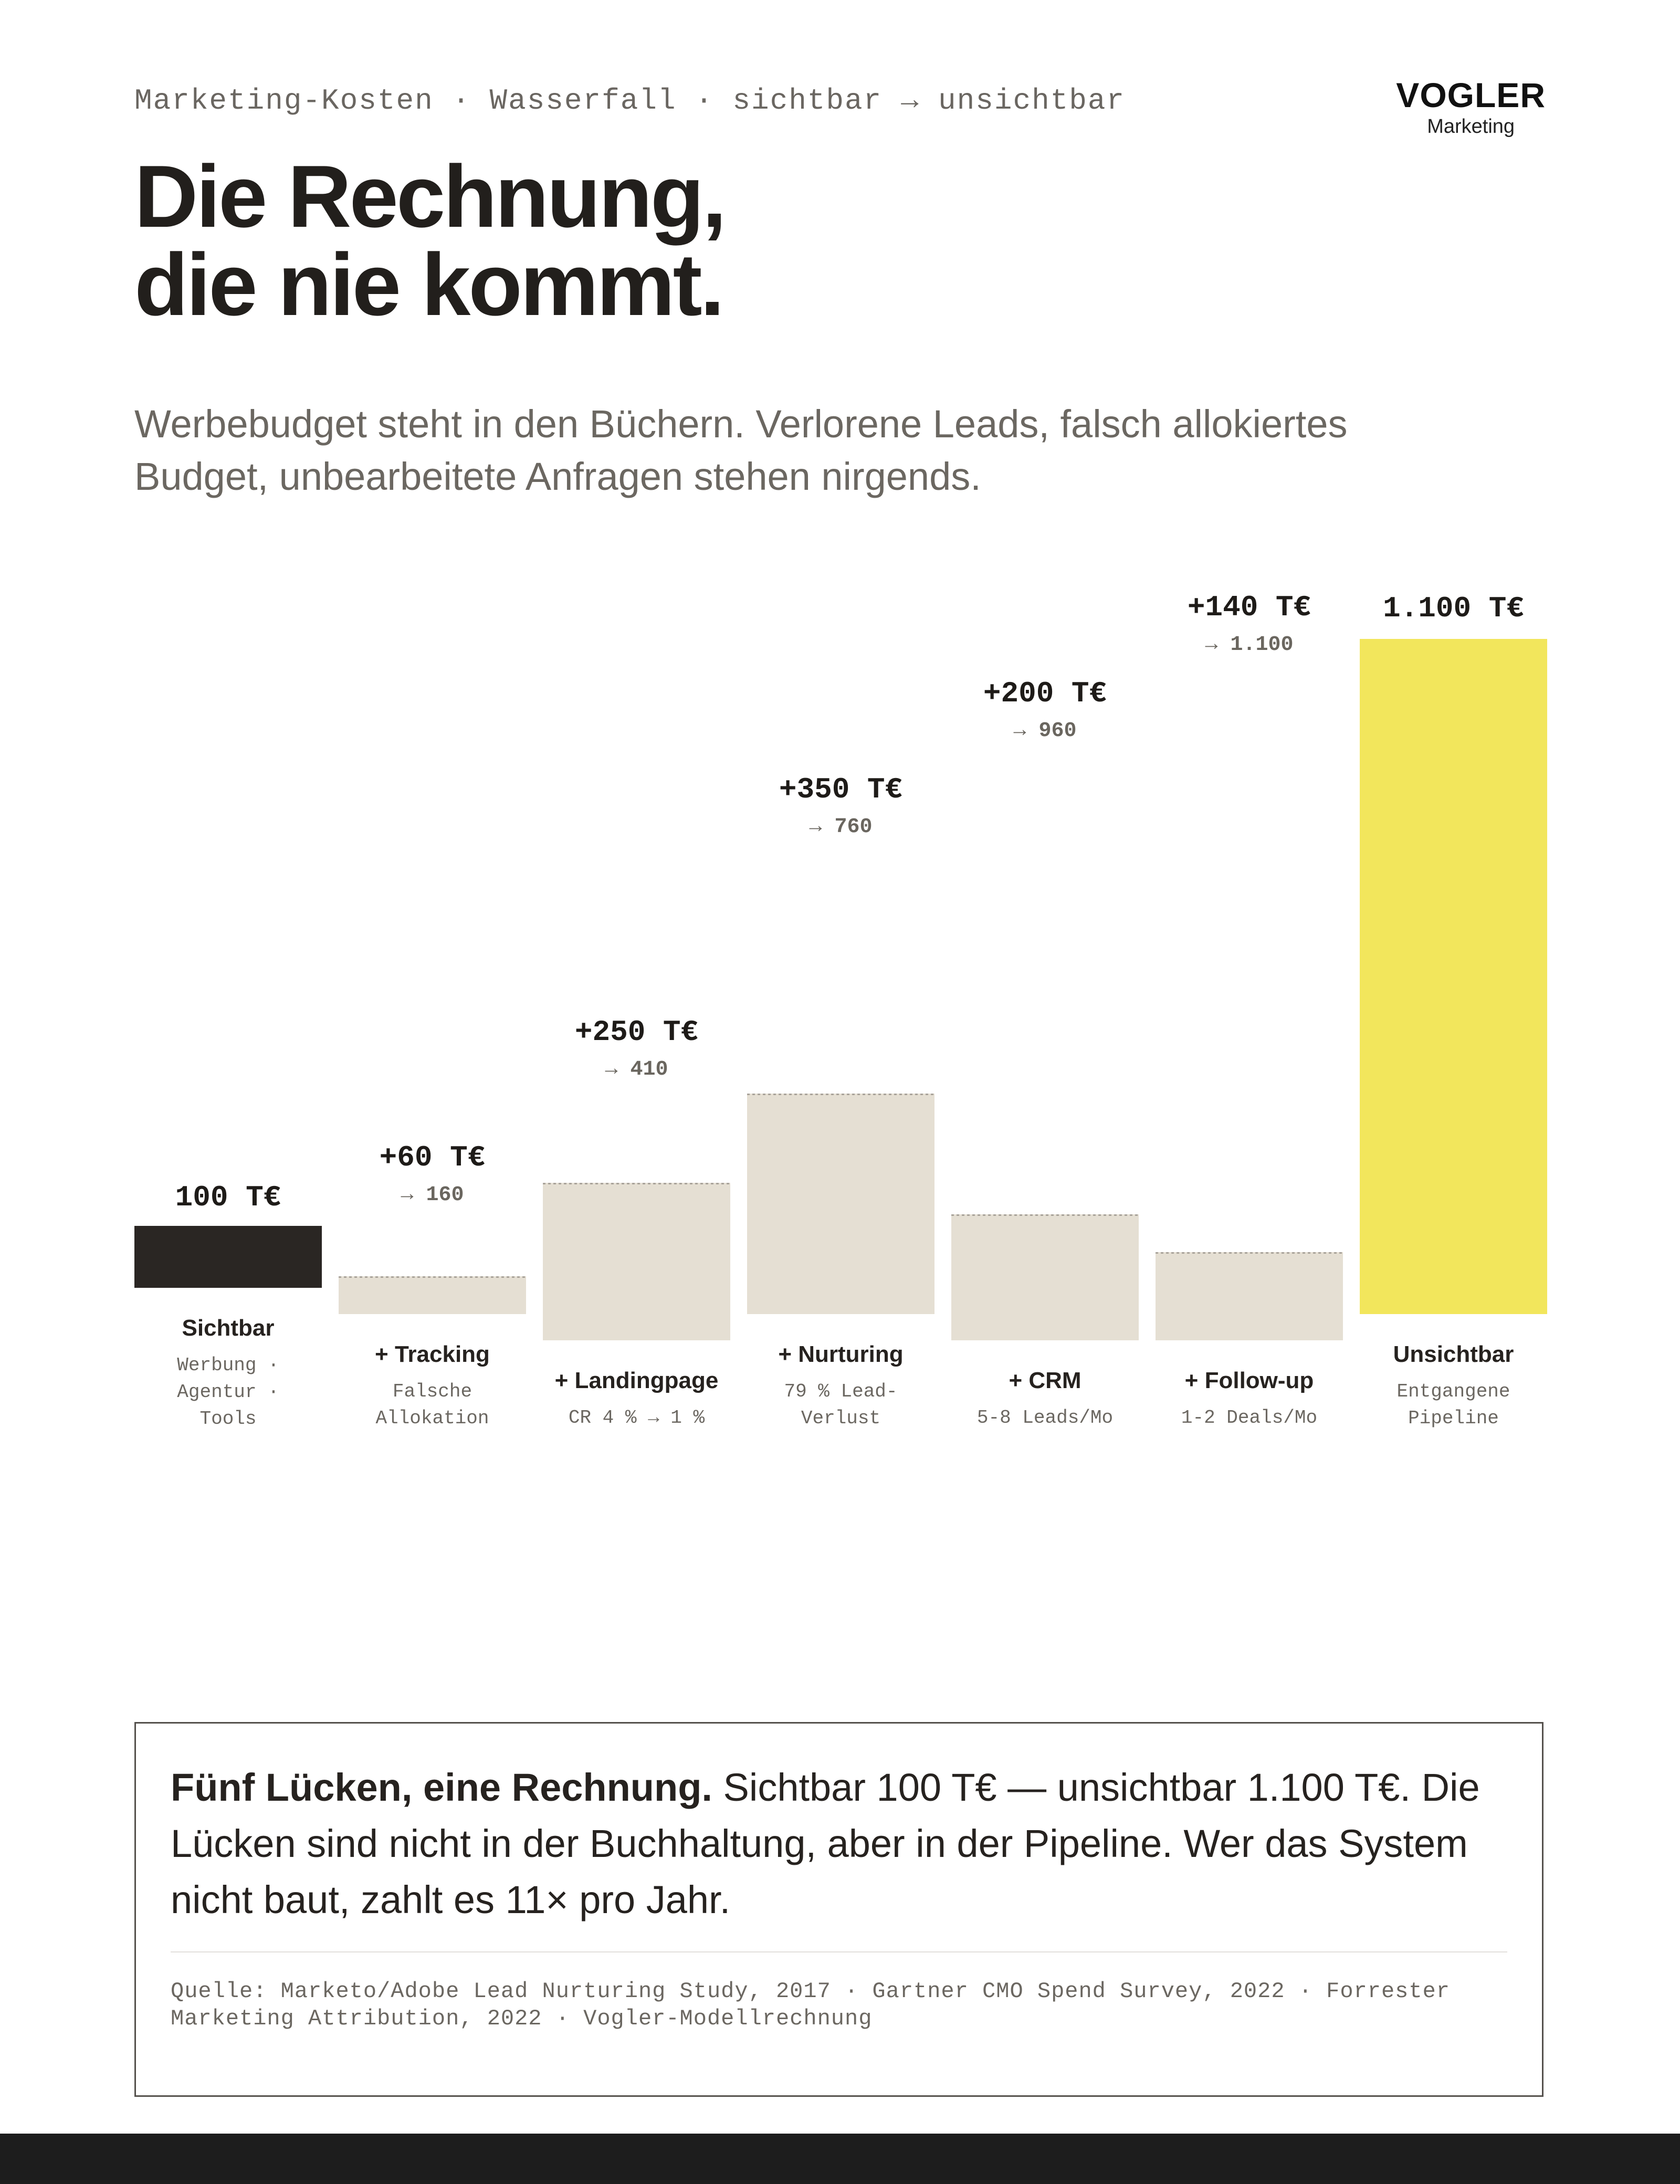 The height and width of the screenshot is (2184, 1680). What do you see at coordinates (432, 1418) in the screenshot?
I see `category-sub-2-2: Allokation` at bounding box center [432, 1418].